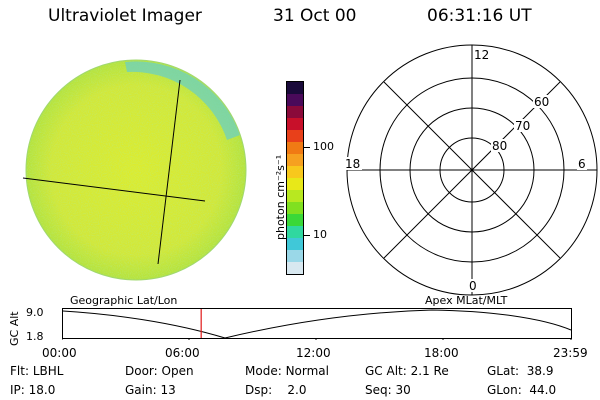  Describe the element at coordinates (114, 189) in the screenshot. I see `latitude-line` at that location.